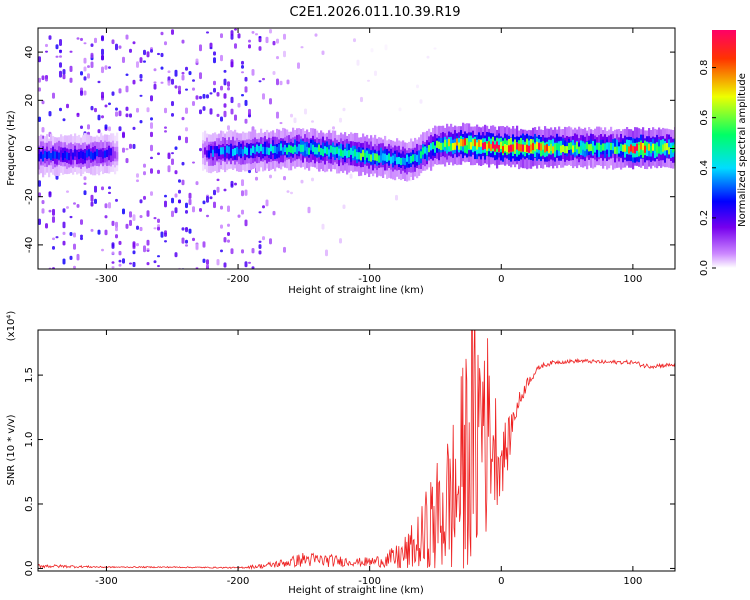 The image size is (750, 600). I want to click on x-tick-label: -100, so click(369, 279).